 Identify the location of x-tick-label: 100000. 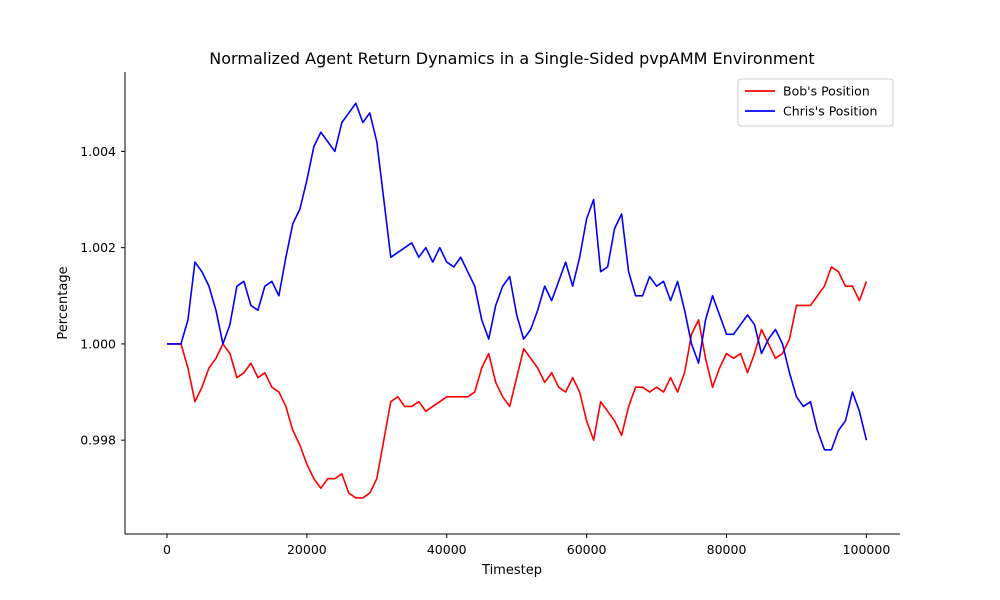
(867, 549).